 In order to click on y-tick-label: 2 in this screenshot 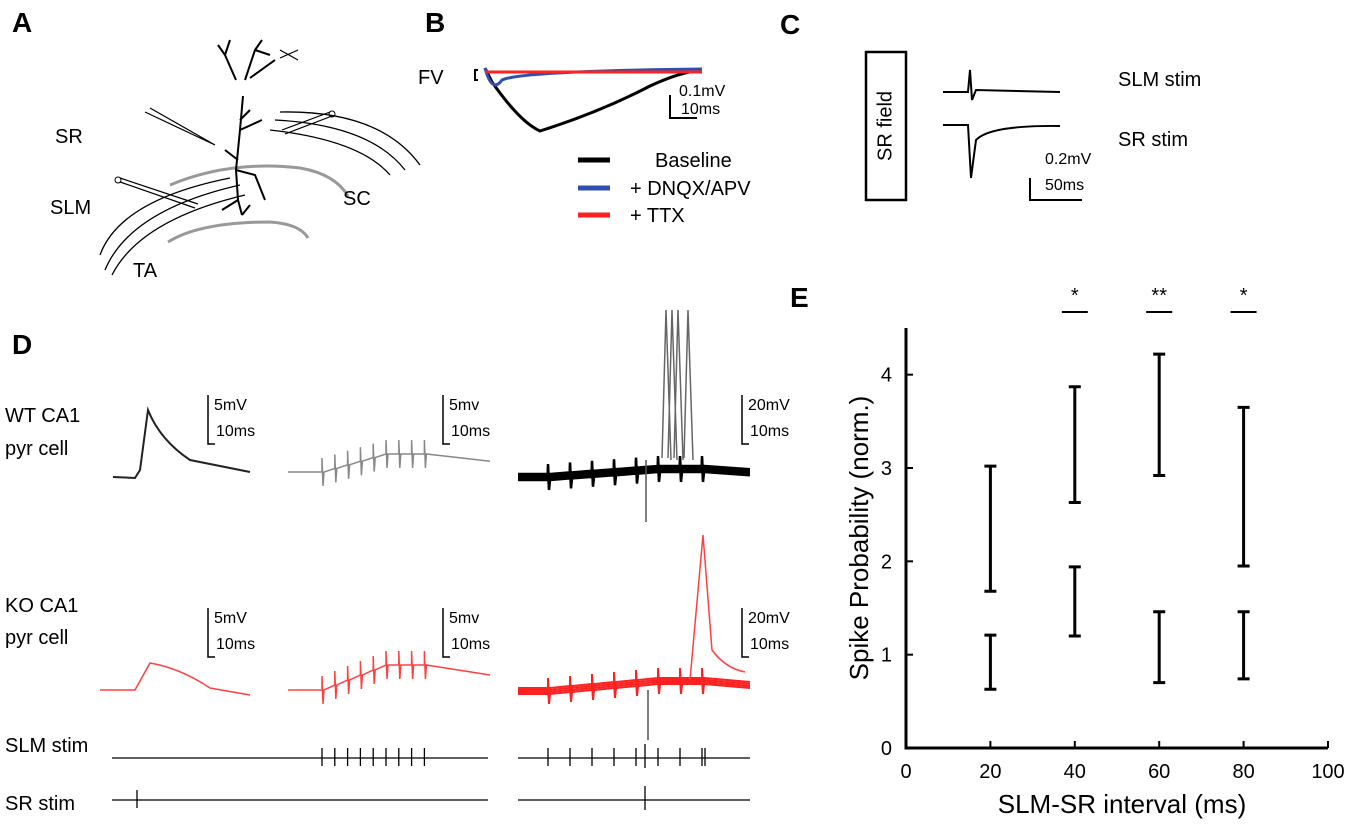, I will do `click(886, 562)`.